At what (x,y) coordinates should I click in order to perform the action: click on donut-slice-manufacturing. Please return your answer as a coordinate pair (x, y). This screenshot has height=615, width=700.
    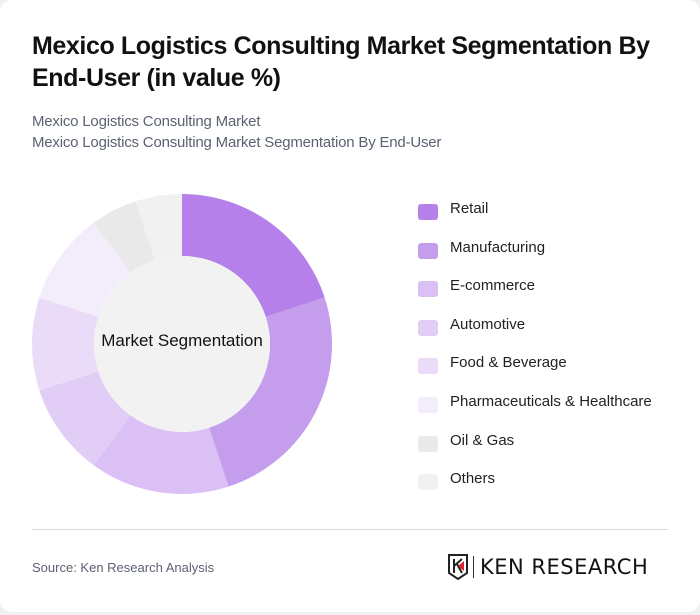
    Looking at the image, I should click on (270, 392).